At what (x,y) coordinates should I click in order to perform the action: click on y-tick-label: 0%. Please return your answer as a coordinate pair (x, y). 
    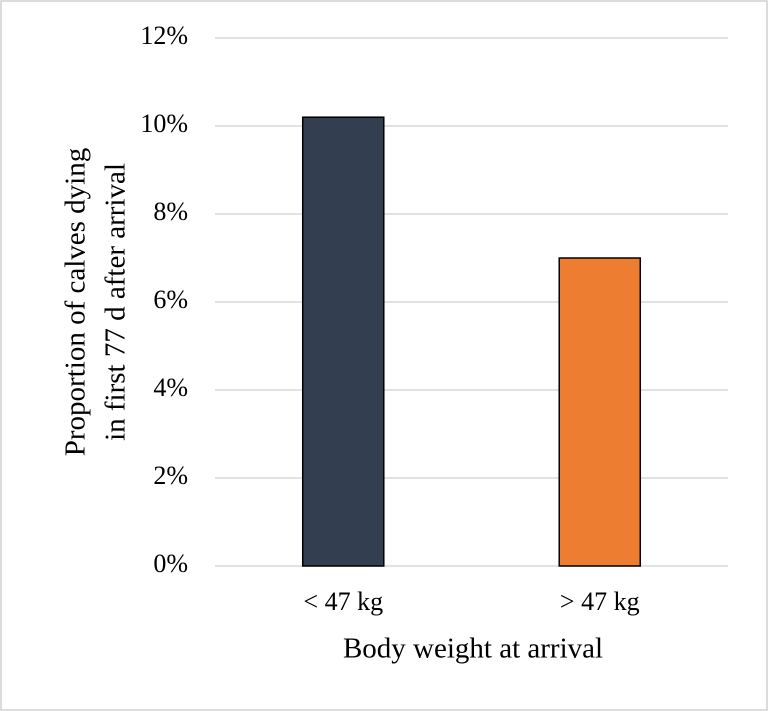
    Looking at the image, I should click on (170, 563).